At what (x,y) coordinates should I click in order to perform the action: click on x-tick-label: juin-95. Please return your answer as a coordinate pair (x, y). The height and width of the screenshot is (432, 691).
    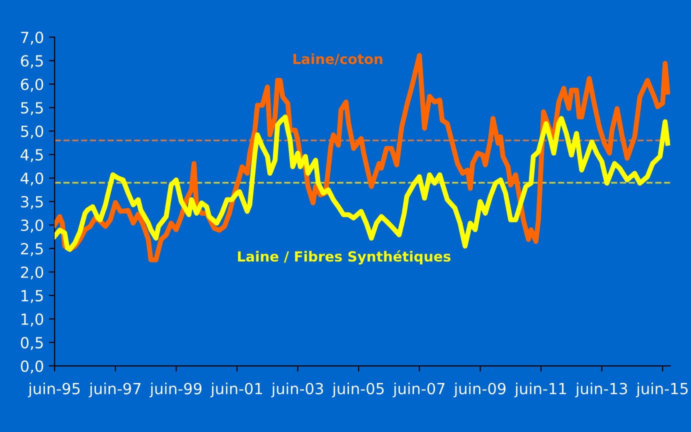
    Looking at the image, I should click on (54, 390).